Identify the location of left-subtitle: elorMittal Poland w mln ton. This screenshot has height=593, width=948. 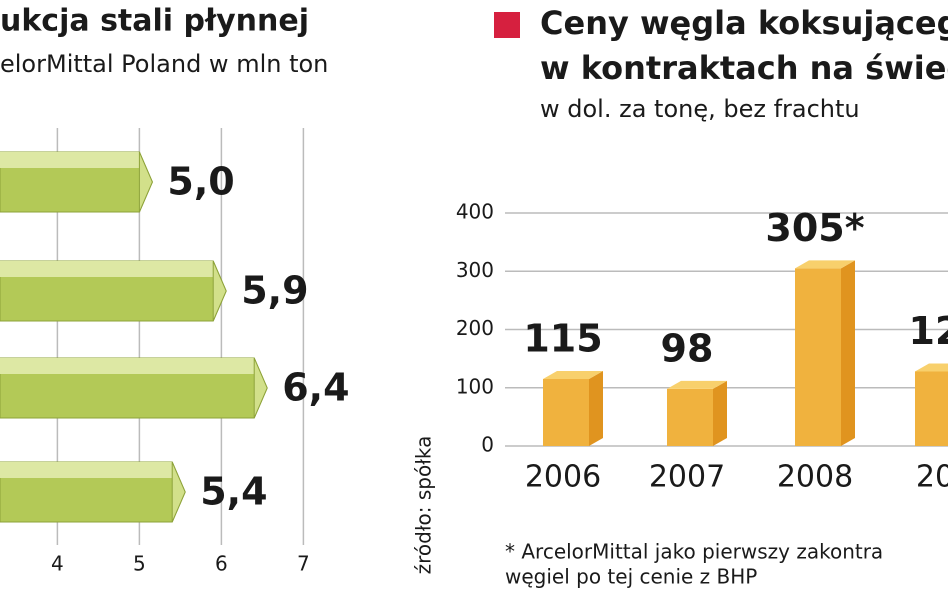
(164, 64).